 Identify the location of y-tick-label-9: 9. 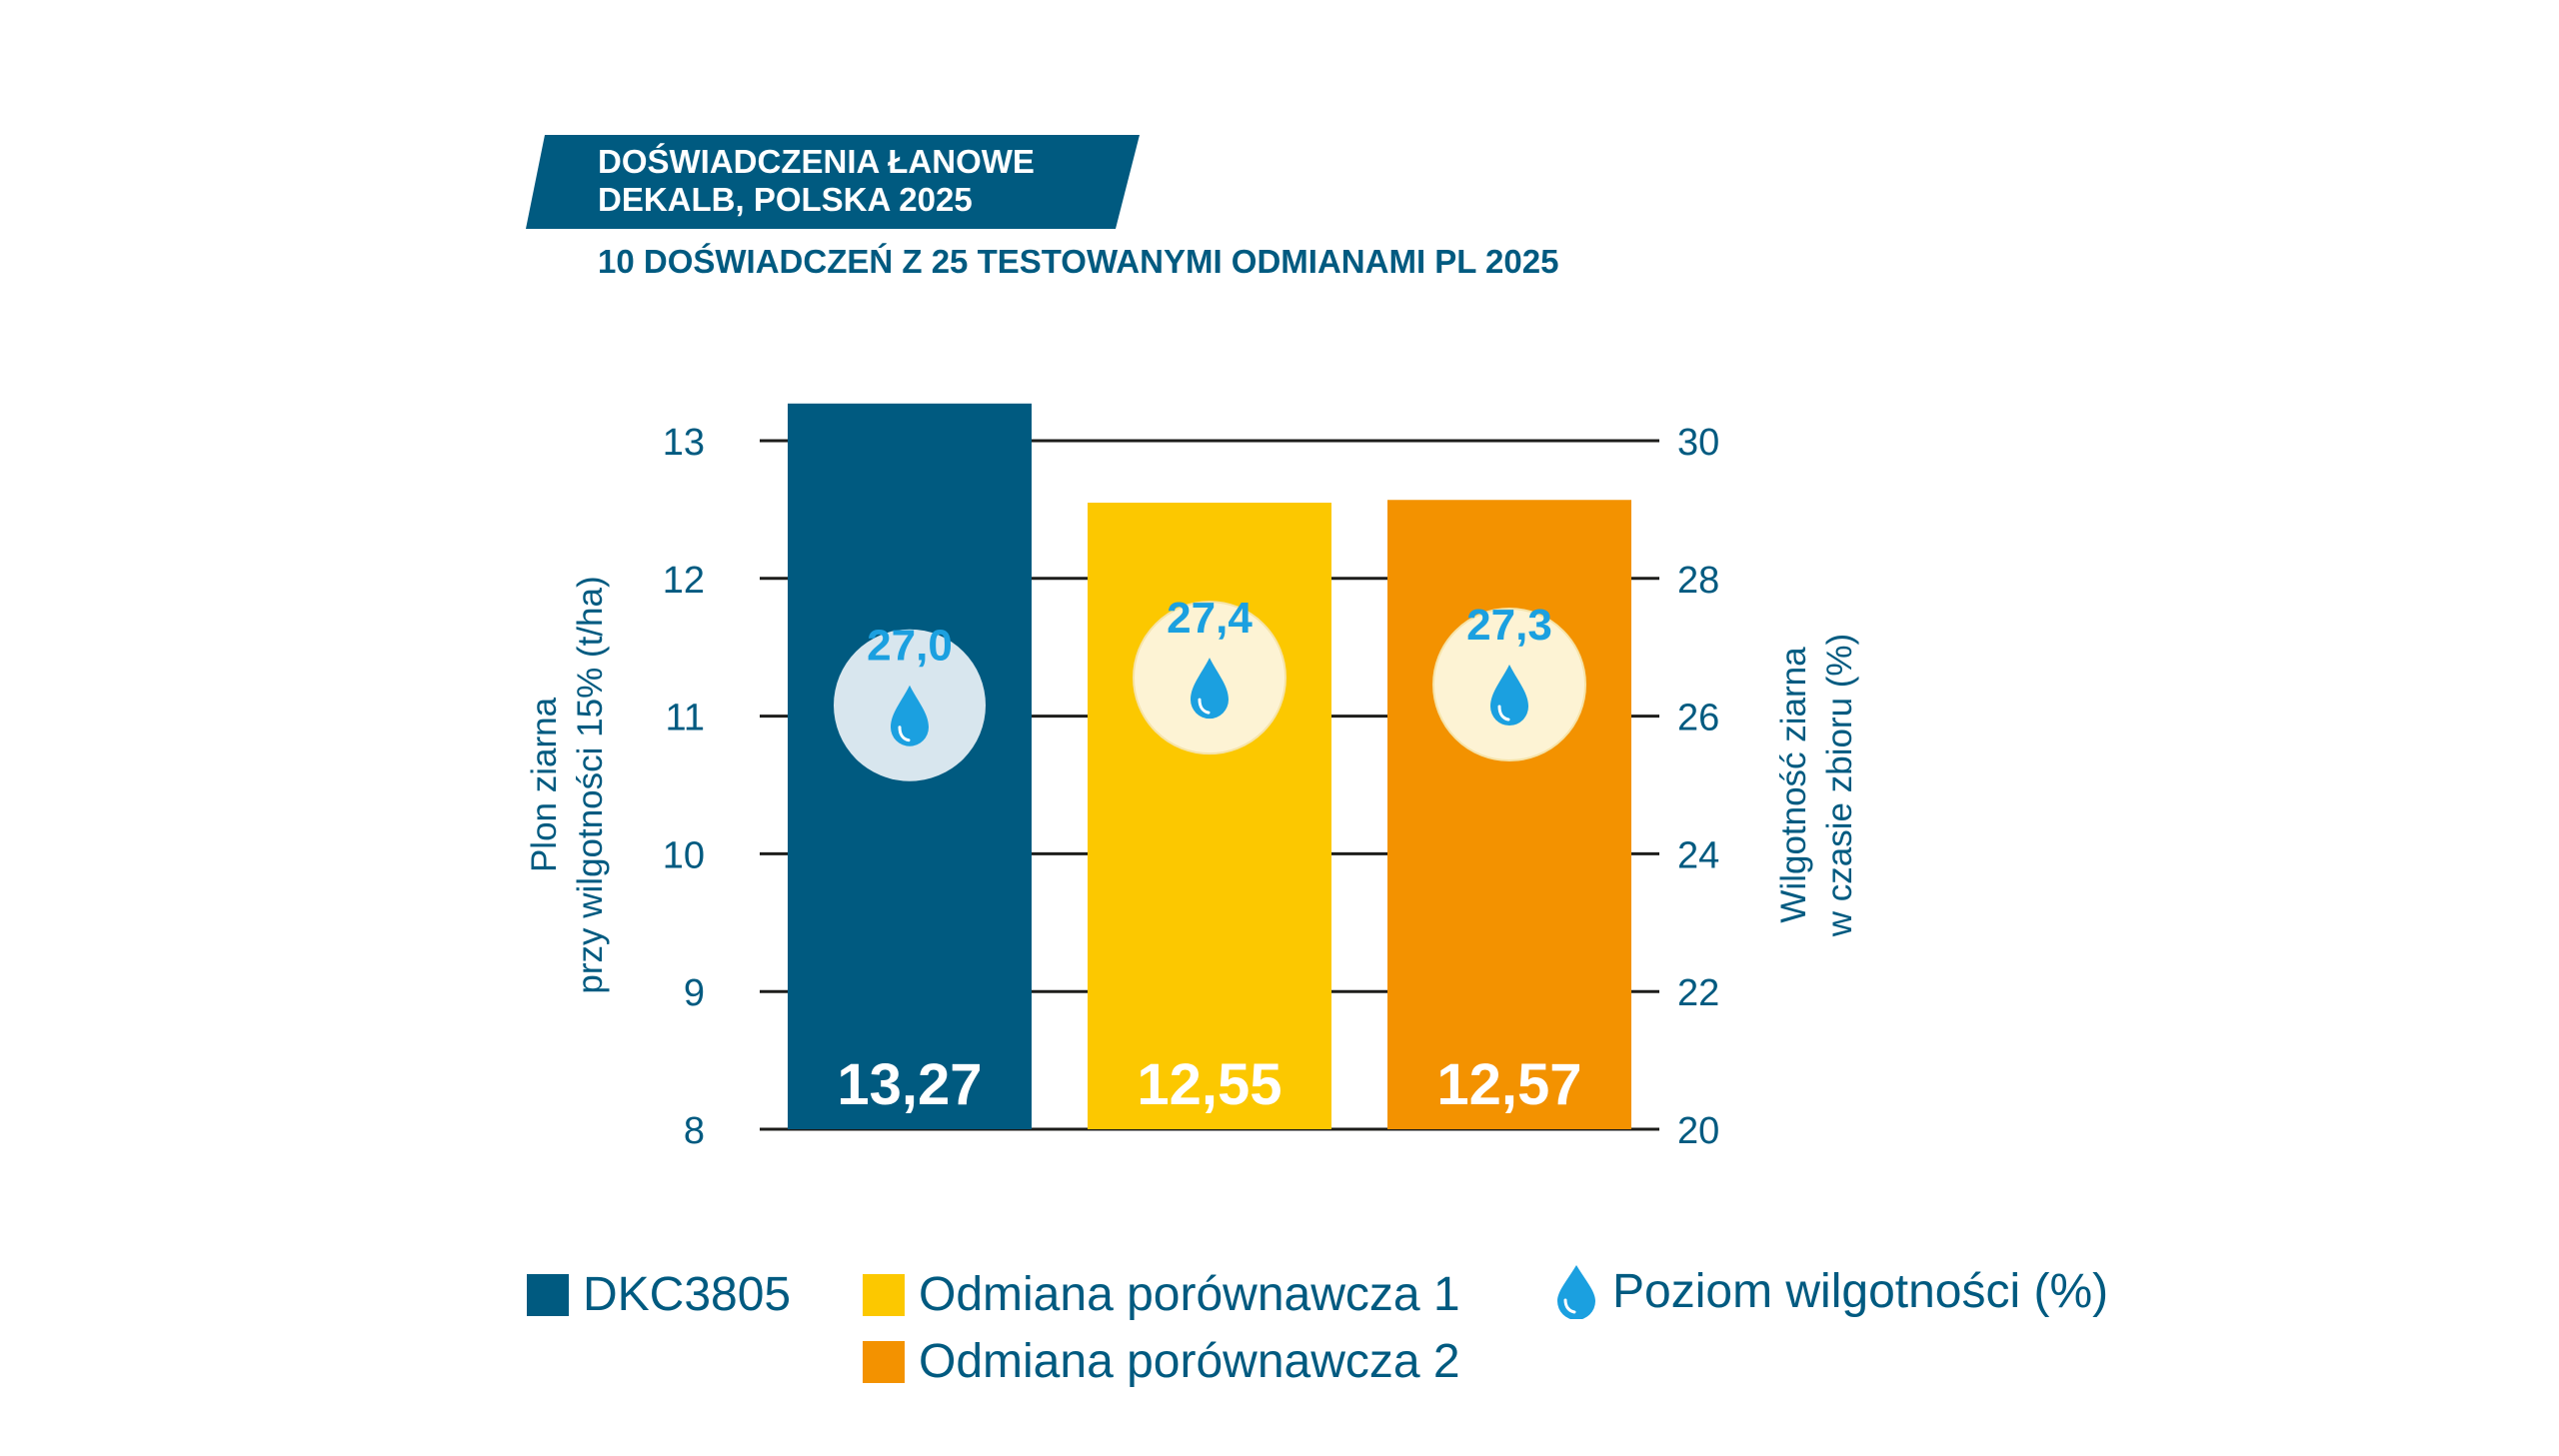
(694, 993).